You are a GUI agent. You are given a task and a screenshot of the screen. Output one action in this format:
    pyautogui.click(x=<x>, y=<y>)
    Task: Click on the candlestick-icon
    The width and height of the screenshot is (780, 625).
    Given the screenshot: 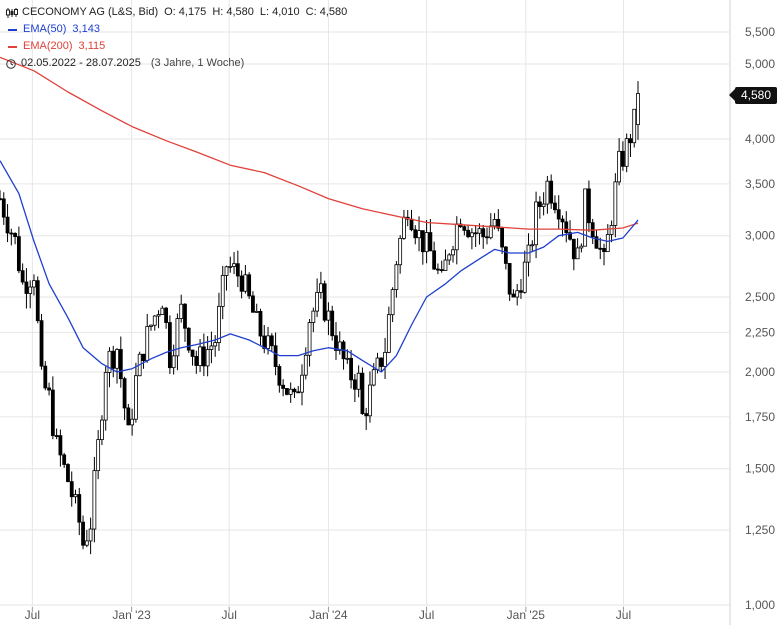 What is the action you would take?
    pyautogui.click(x=12, y=12)
    